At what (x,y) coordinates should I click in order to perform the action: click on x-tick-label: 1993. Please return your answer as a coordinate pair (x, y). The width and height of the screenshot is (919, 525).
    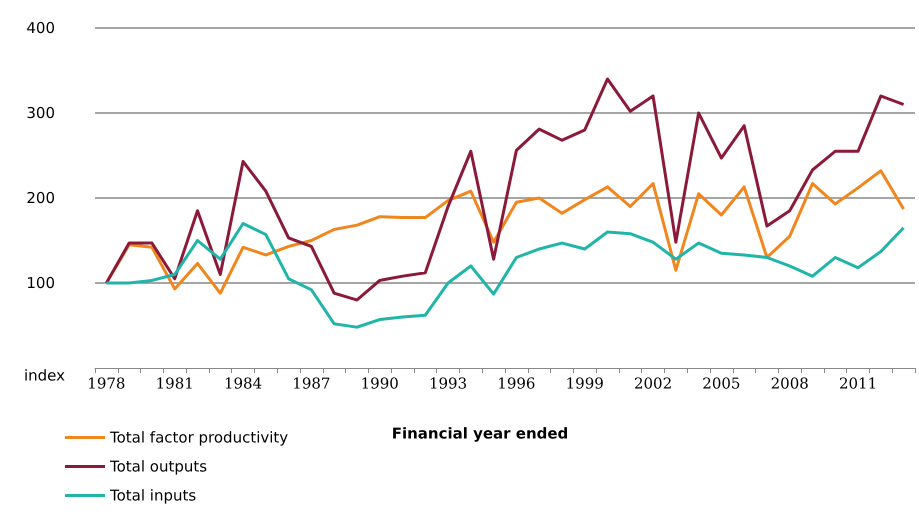
    Looking at the image, I should click on (448, 383).